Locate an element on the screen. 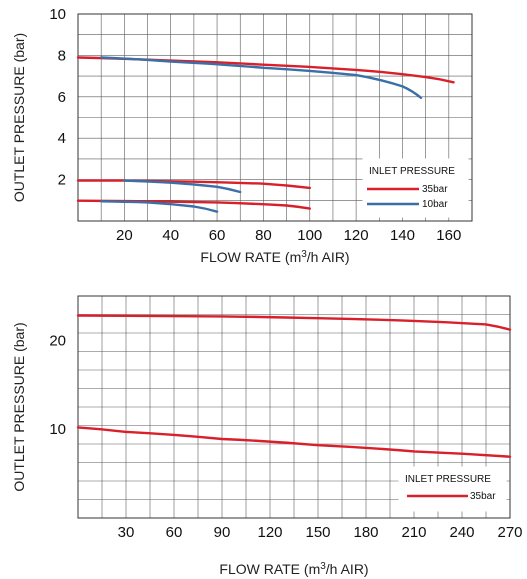 The height and width of the screenshot is (579, 527). x-tick-label: 180 is located at coordinates (365, 532).